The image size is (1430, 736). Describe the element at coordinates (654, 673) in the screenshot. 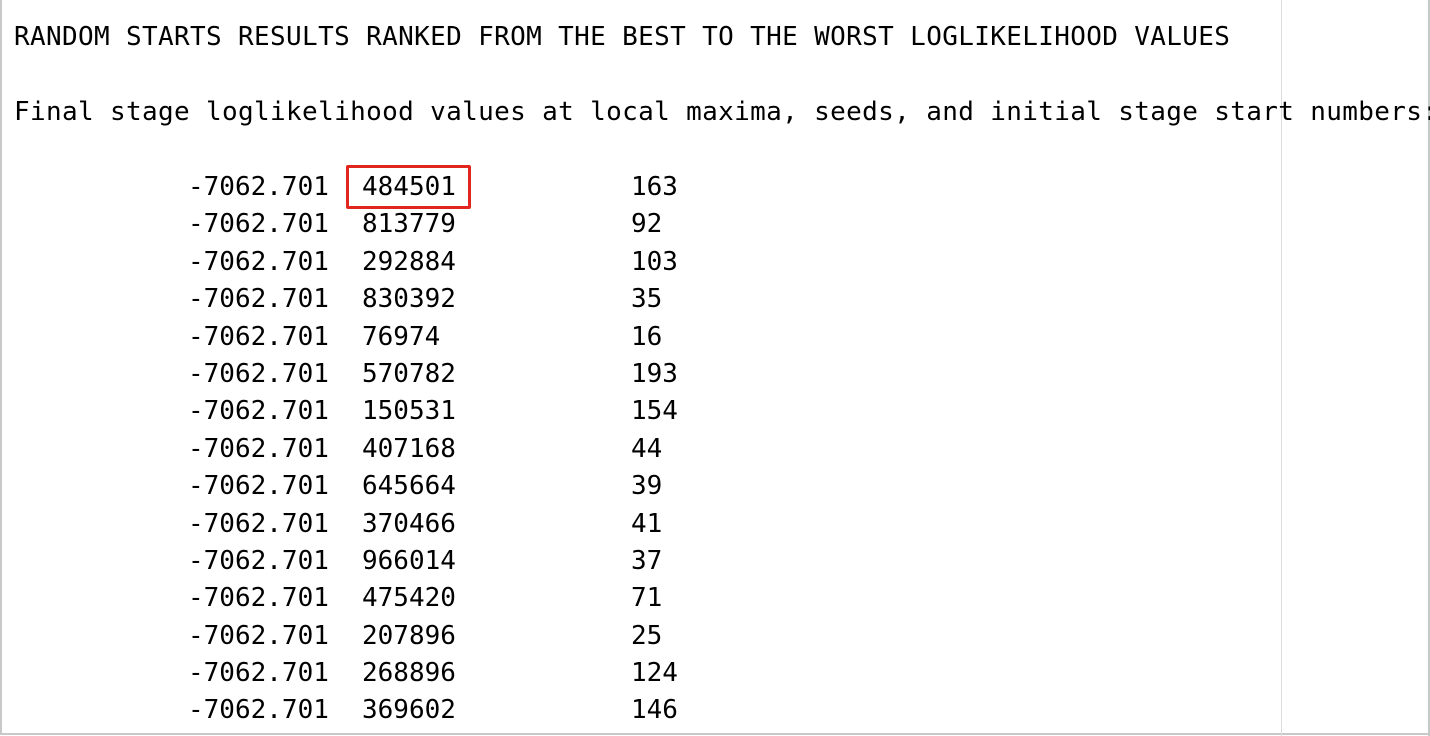

I see `start-number-cell: 124` at that location.